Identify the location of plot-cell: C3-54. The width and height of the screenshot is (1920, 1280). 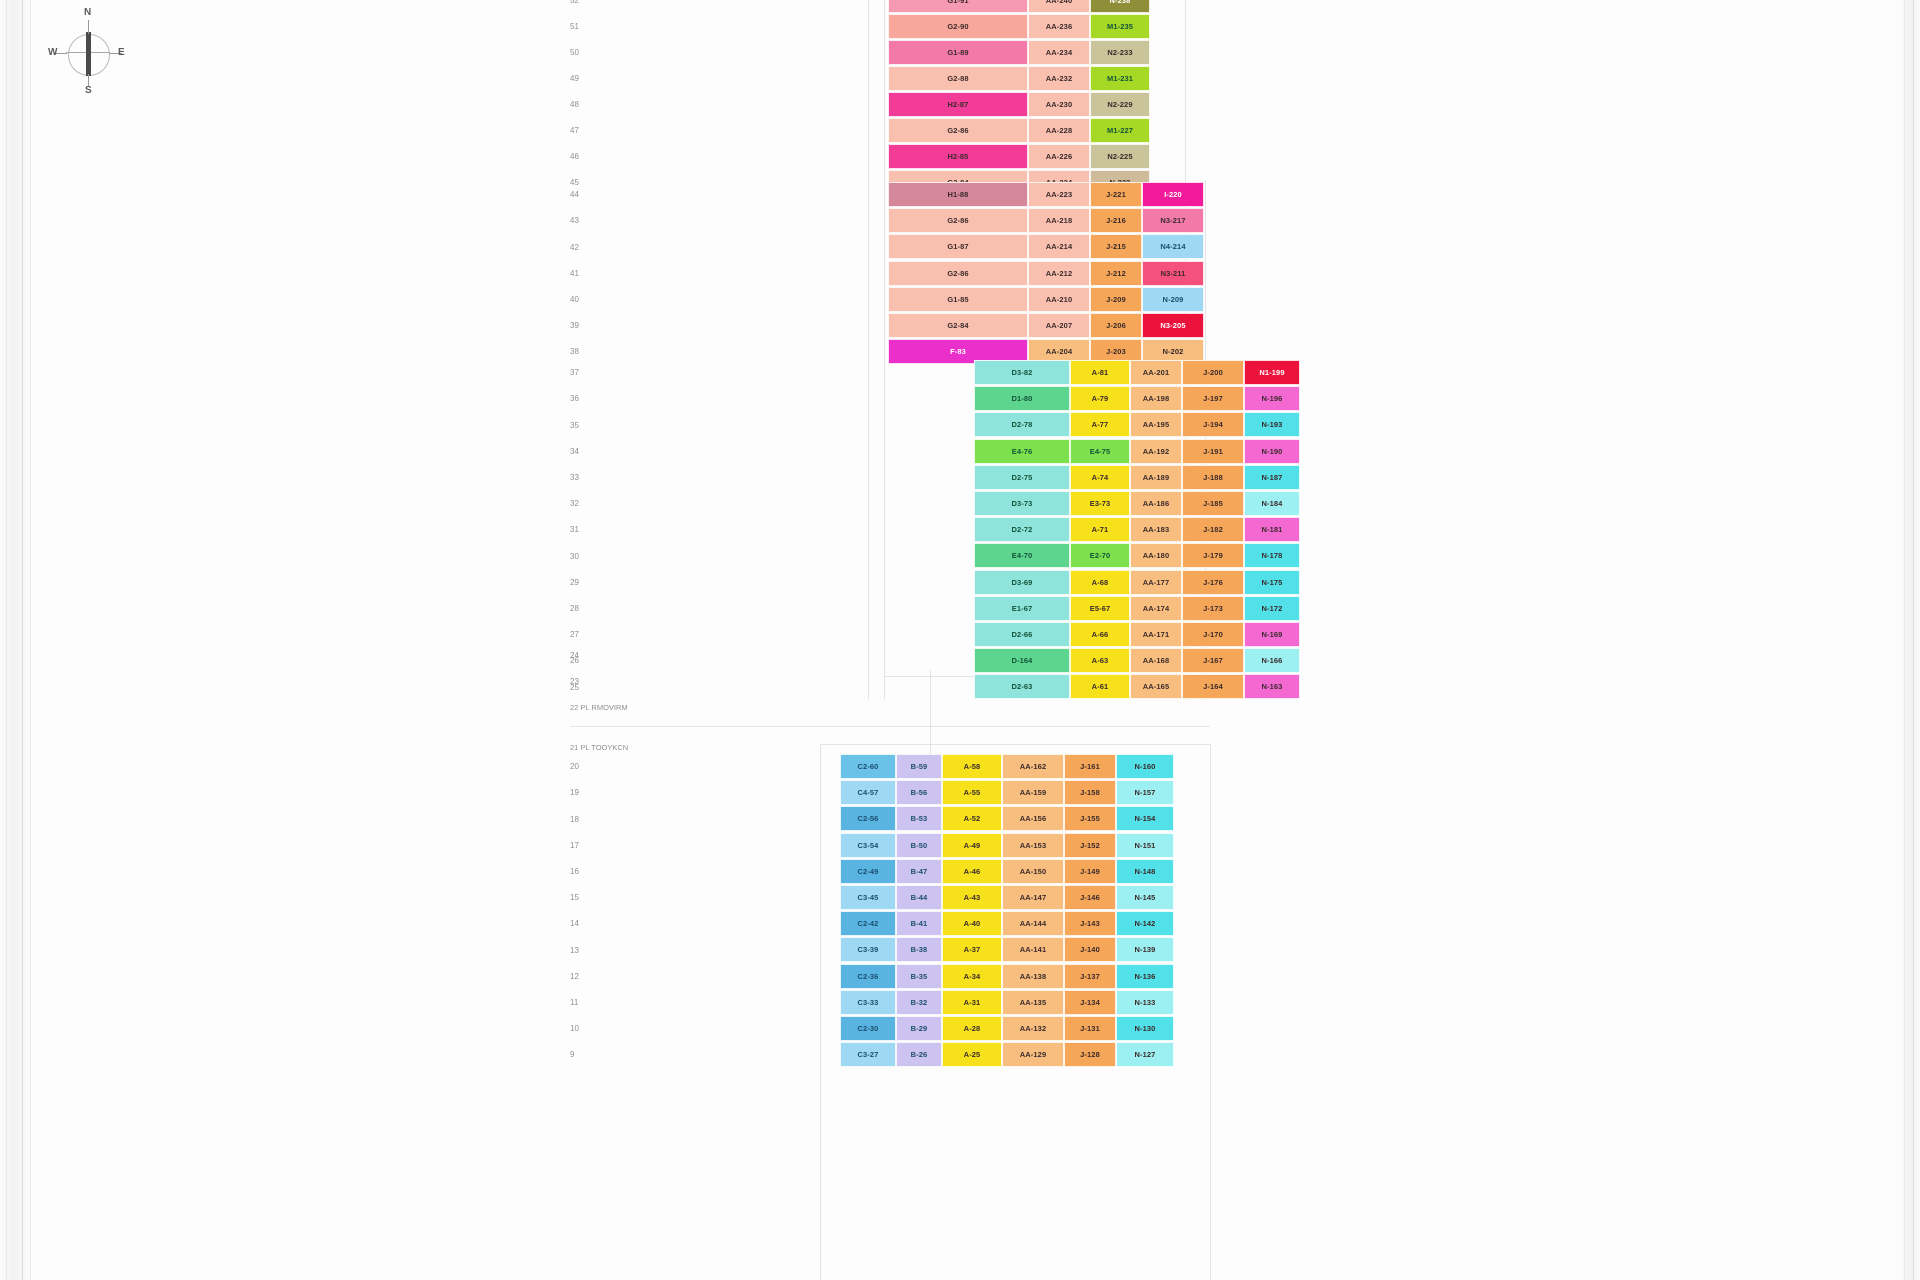
(868, 845).